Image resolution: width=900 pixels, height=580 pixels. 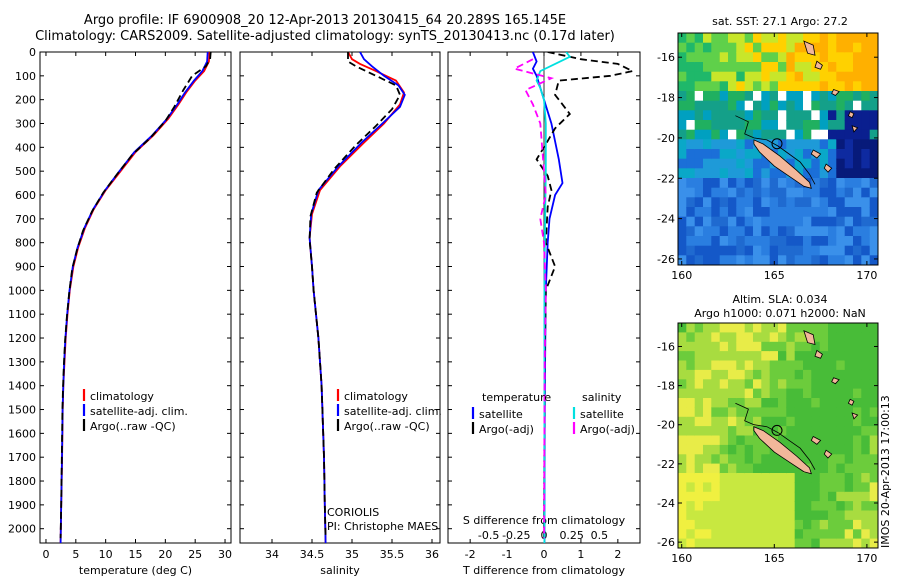 I want to click on legend-entry: climatology, so click(x=122, y=396).